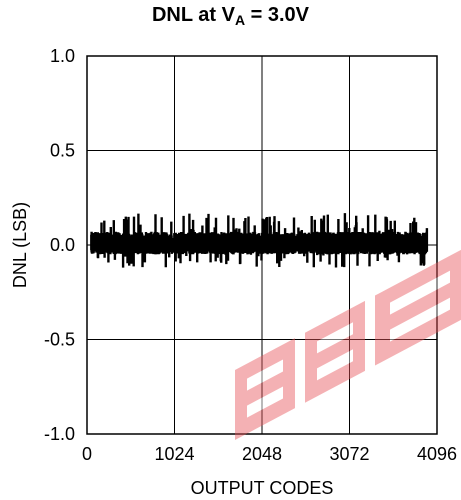  What do you see at coordinates (262, 454) in the screenshot?
I see `x-tick-label: 2048` at bounding box center [262, 454].